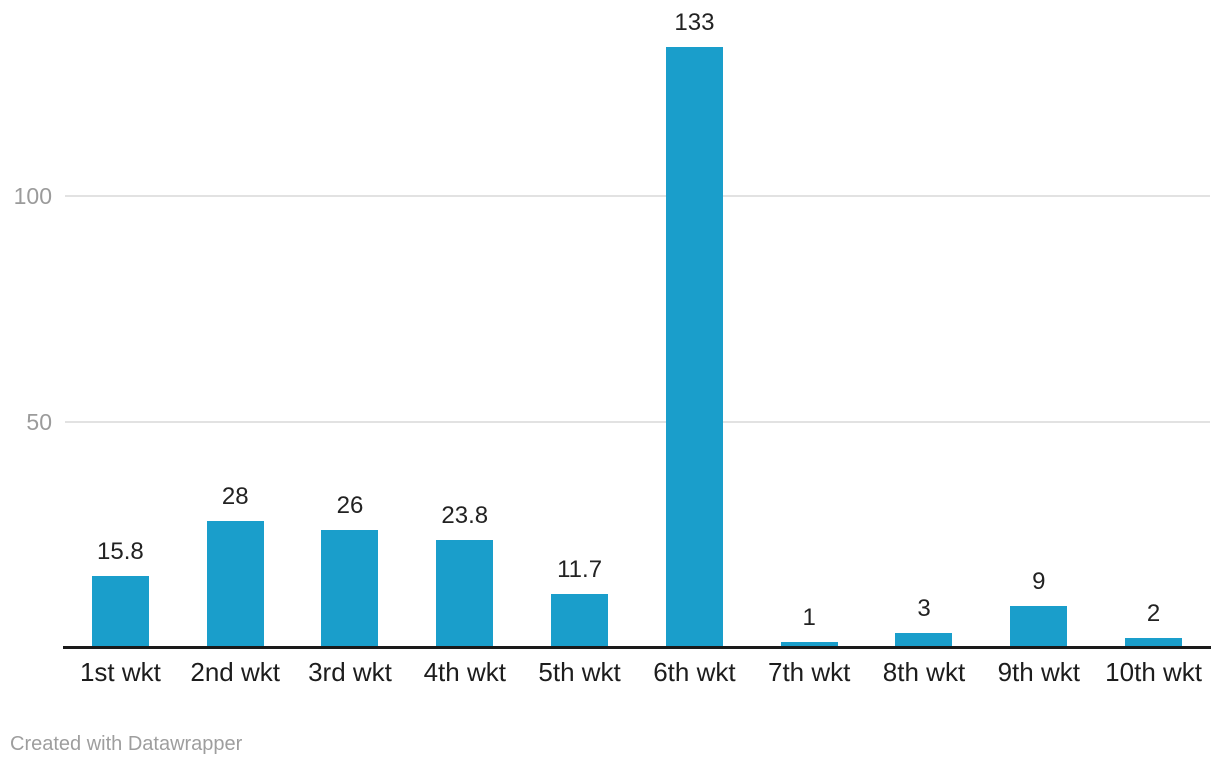 The height and width of the screenshot is (768, 1220). Describe the element at coordinates (1038, 323) in the screenshot. I see `bar-column: 9` at that location.